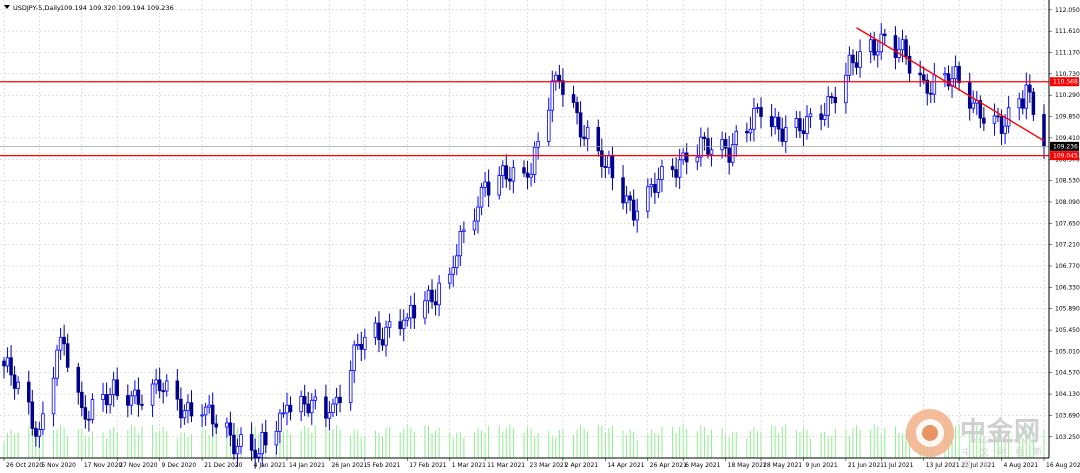 The width and height of the screenshot is (1080, 473). What do you see at coordinates (1067, 181) in the screenshot?
I see `price-tick-label: 108.530` at bounding box center [1067, 181].